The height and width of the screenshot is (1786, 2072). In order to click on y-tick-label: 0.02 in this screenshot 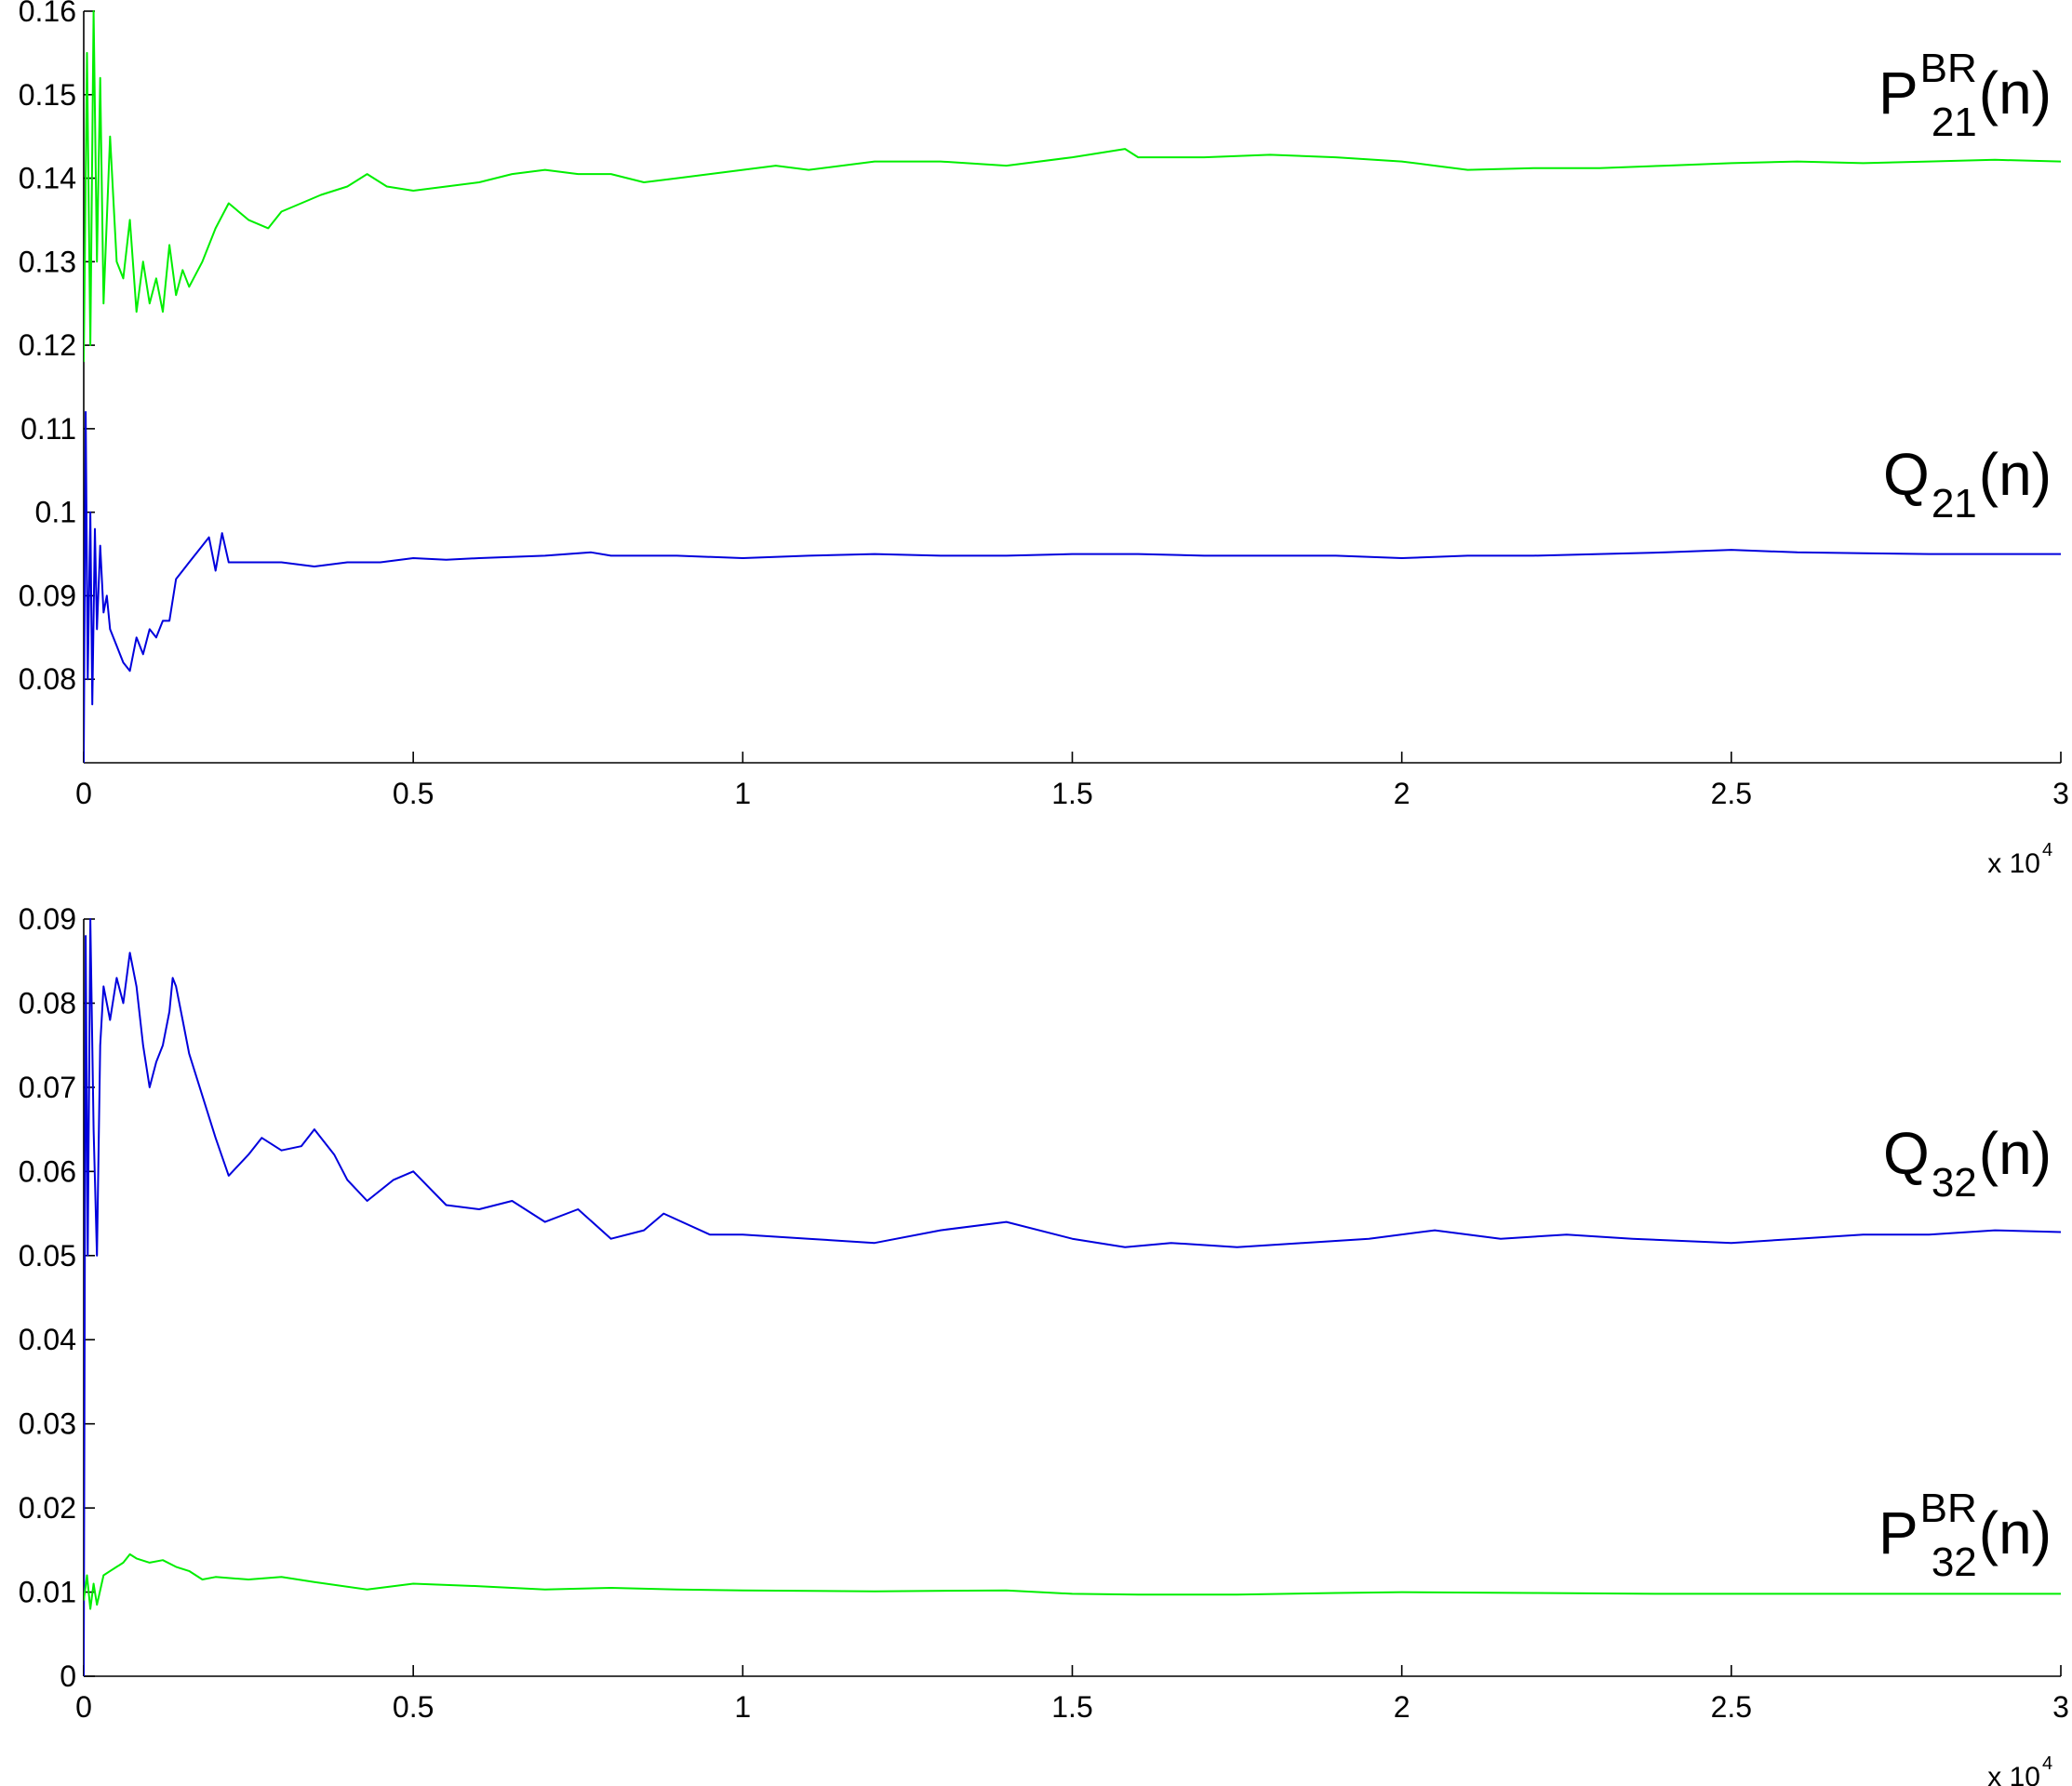, I will do `click(48, 1508)`.